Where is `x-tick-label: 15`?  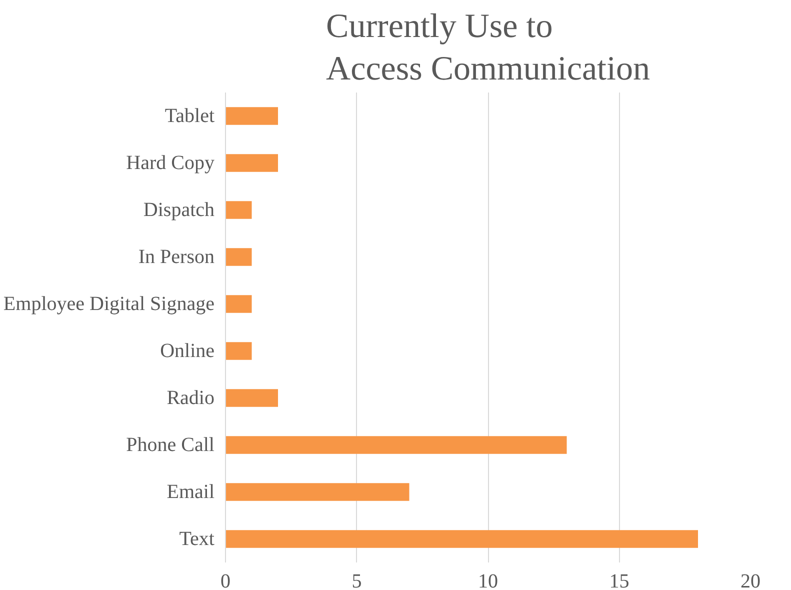
x-tick-label: 15 is located at coordinates (619, 580).